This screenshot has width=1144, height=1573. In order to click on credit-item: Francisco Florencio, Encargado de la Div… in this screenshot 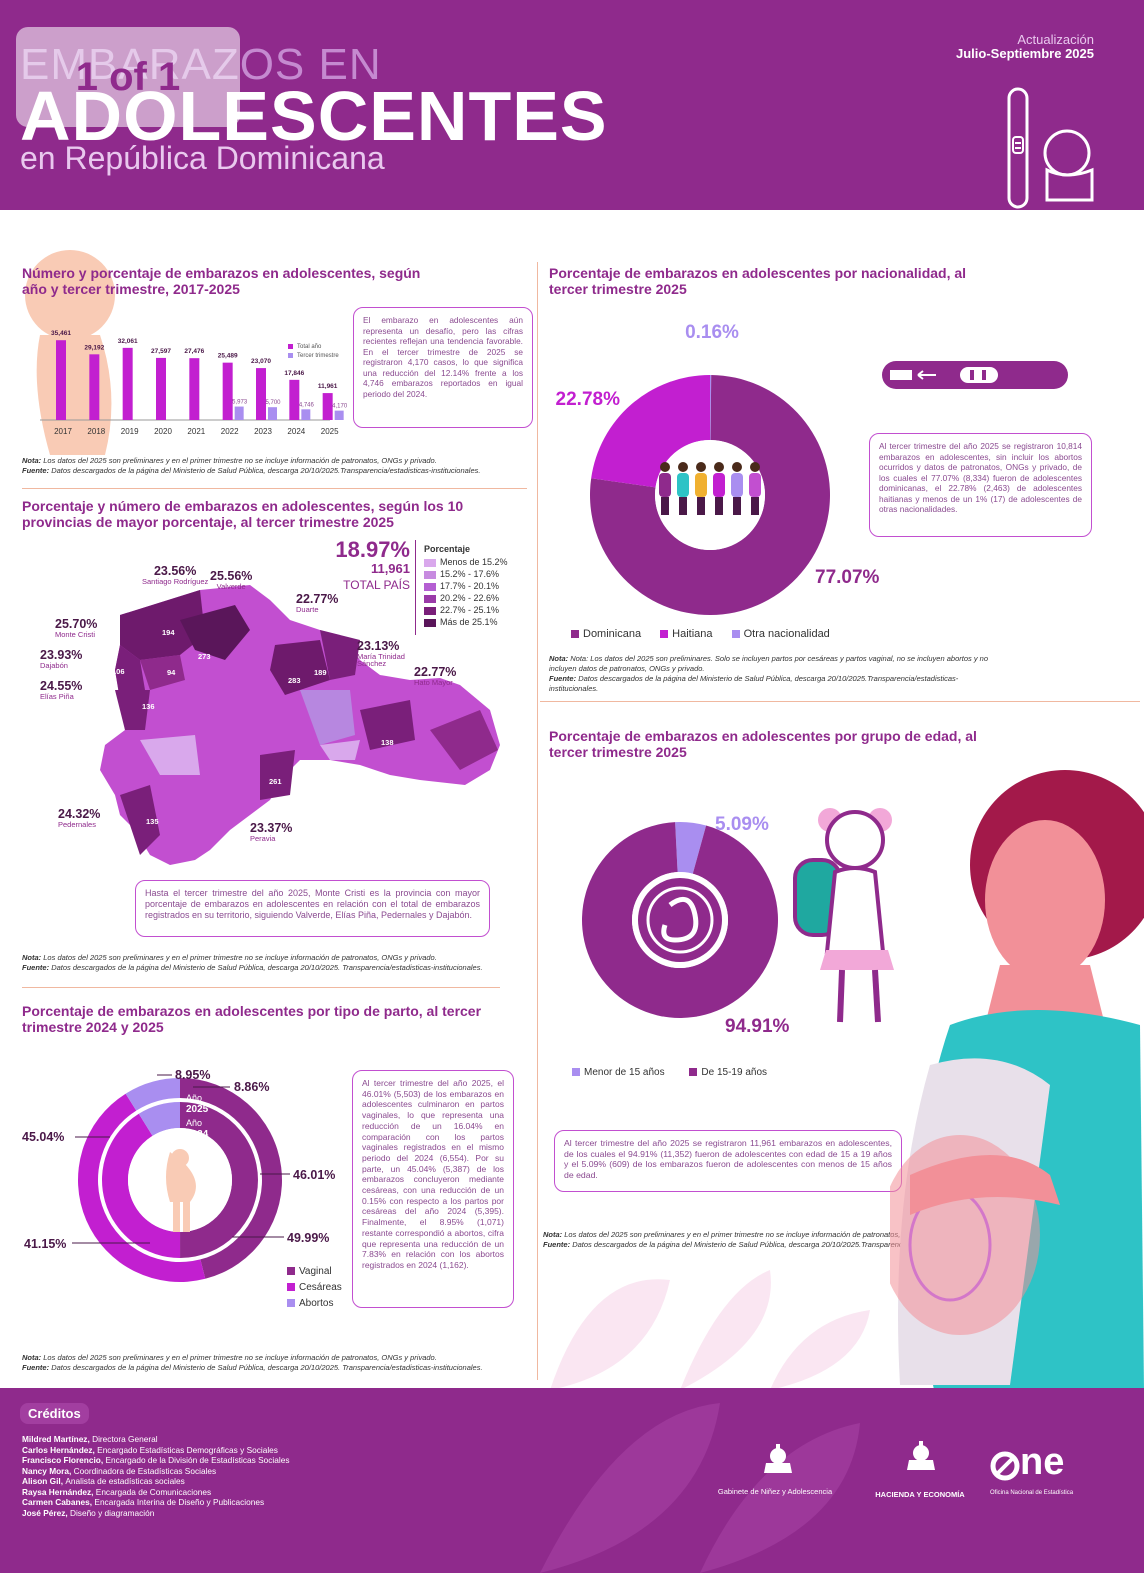, I will do `click(155, 1460)`.